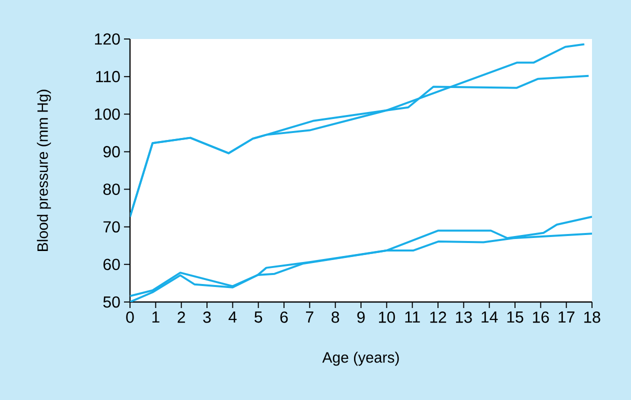  What do you see at coordinates (361, 317) in the screenshot?
I see `x-tick-label: 9` at bounding box center [361, 317].